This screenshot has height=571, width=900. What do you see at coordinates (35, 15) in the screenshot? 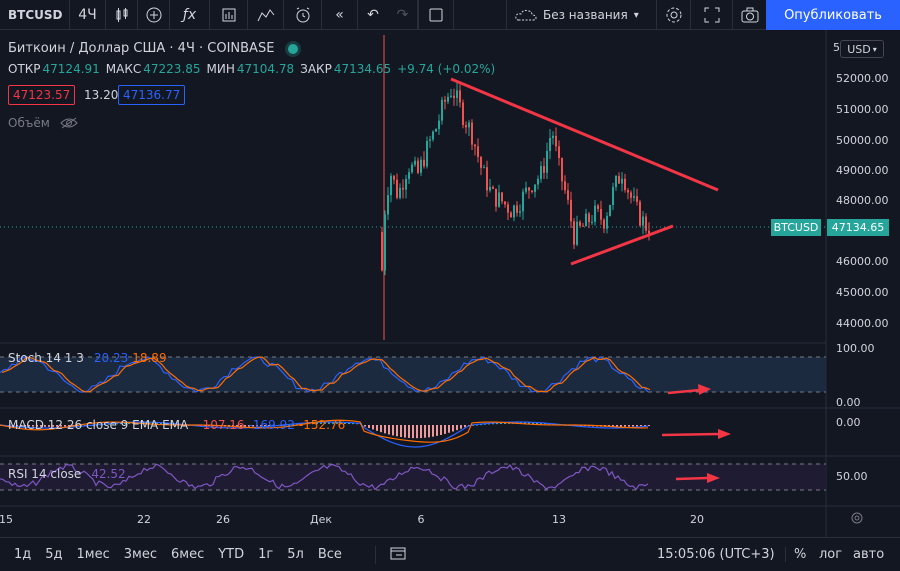
I see `symbol-search-button: BTCUSD` at bounding box center [35, 15].